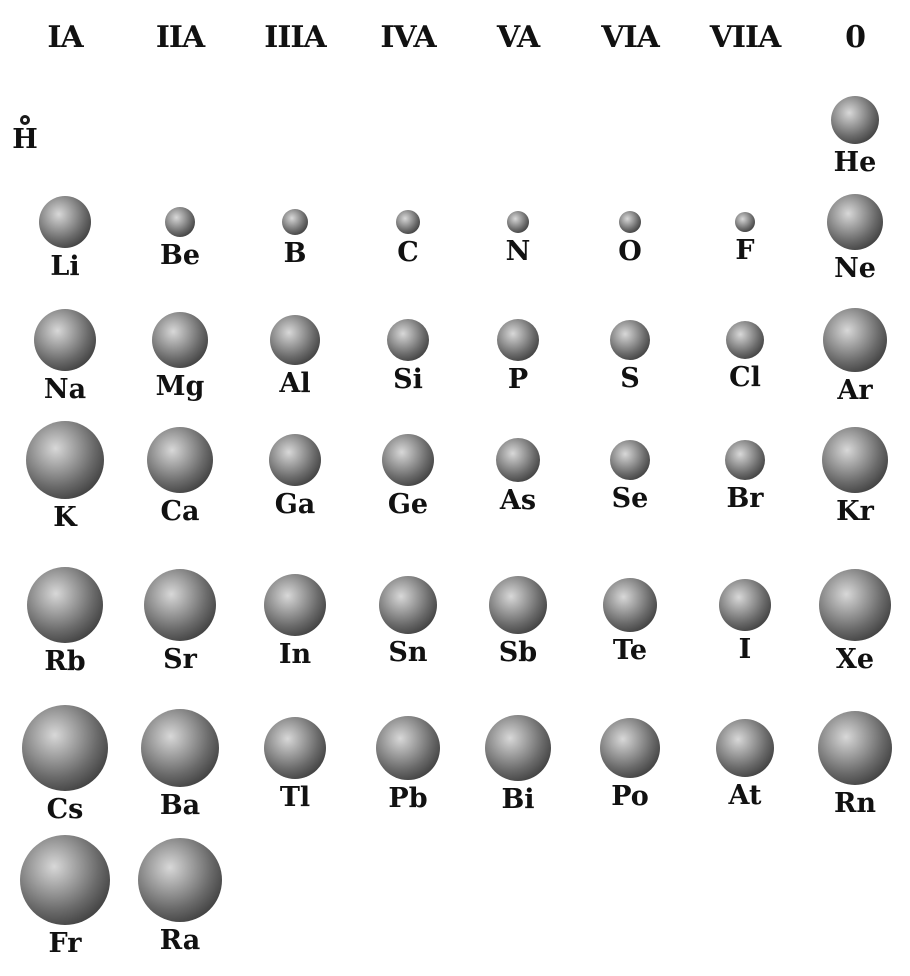 This screenshot has height=976, width=910. What do you see at coordinates (745, 250) in the screenshot?
I see `element-symbol: F` at bounding box center [745, 250].